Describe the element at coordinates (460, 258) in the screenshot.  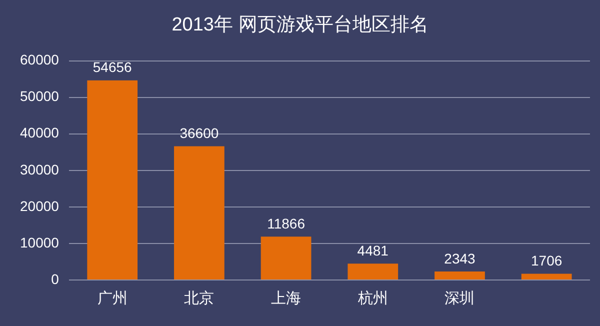
I see `data-label: 2343` at that location.